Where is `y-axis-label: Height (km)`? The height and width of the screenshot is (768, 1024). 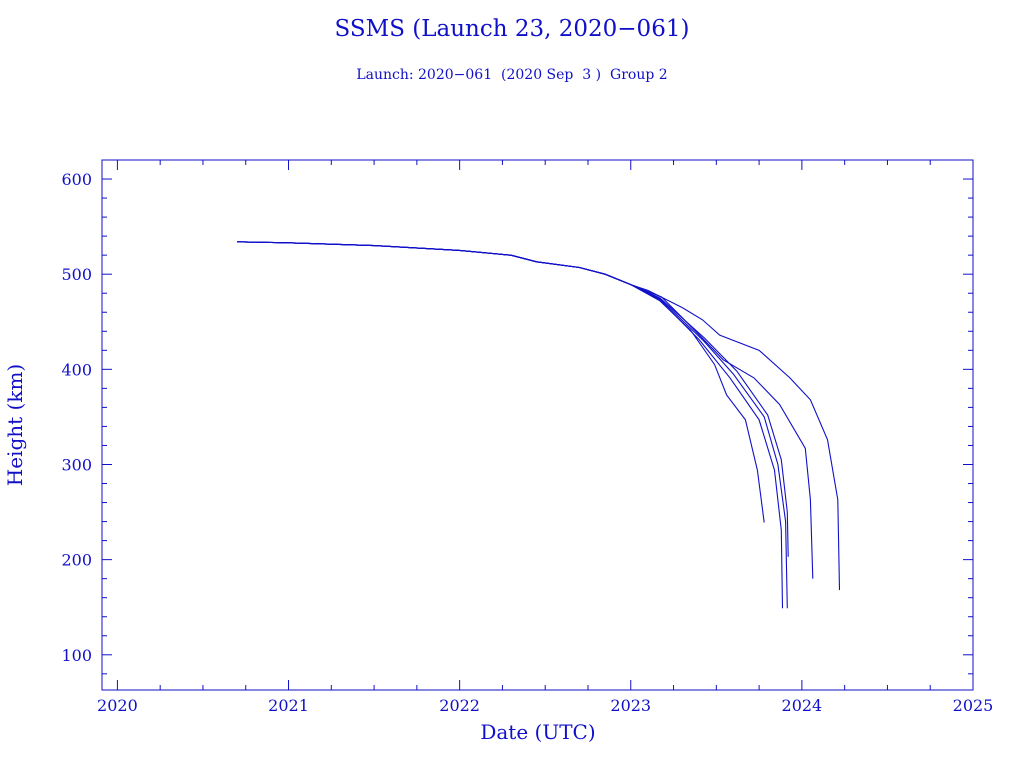
y-axis-label: Height (km) is located at coordinates (15, 425).